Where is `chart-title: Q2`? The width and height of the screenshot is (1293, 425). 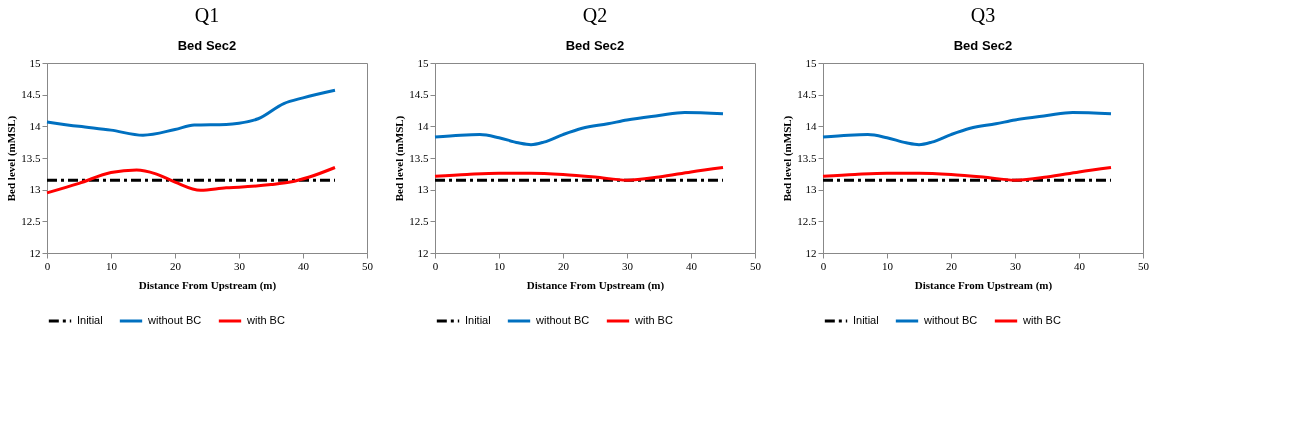
chart-title: Q2 is located at coordinates (595, 15).